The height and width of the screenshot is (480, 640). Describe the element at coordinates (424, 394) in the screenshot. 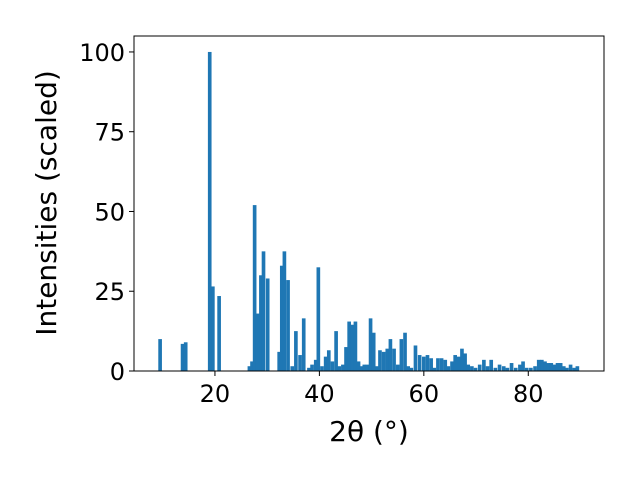

I see `x-tick-label: 60` at that location.